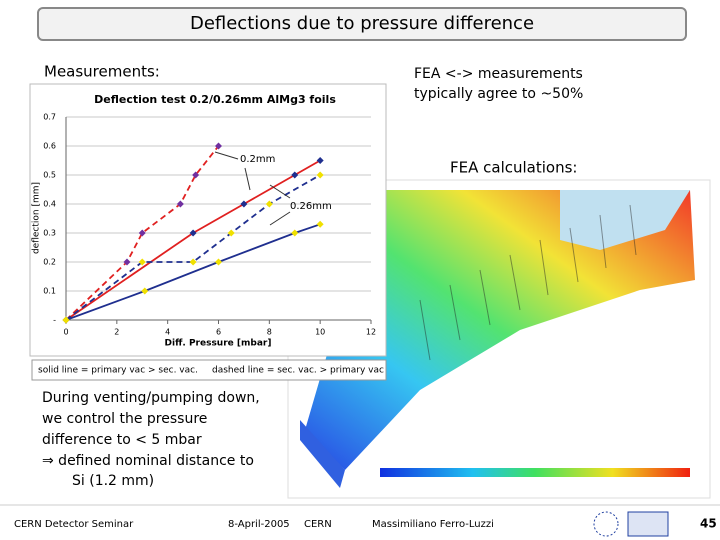 This screenshot has height=540, width=720. Describe the element at coordinates (433, 524) in the screenshot. I see `footer-author: Massimiliano Ferro-Luzzi` at that location.